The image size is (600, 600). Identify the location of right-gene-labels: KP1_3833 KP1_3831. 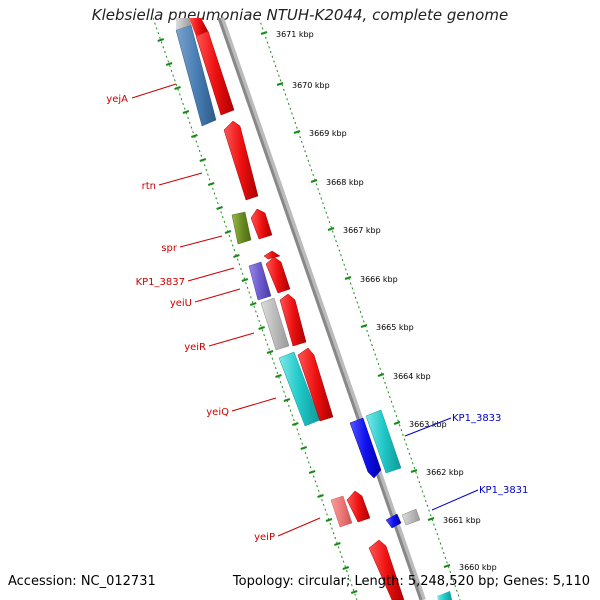
(466, 462).